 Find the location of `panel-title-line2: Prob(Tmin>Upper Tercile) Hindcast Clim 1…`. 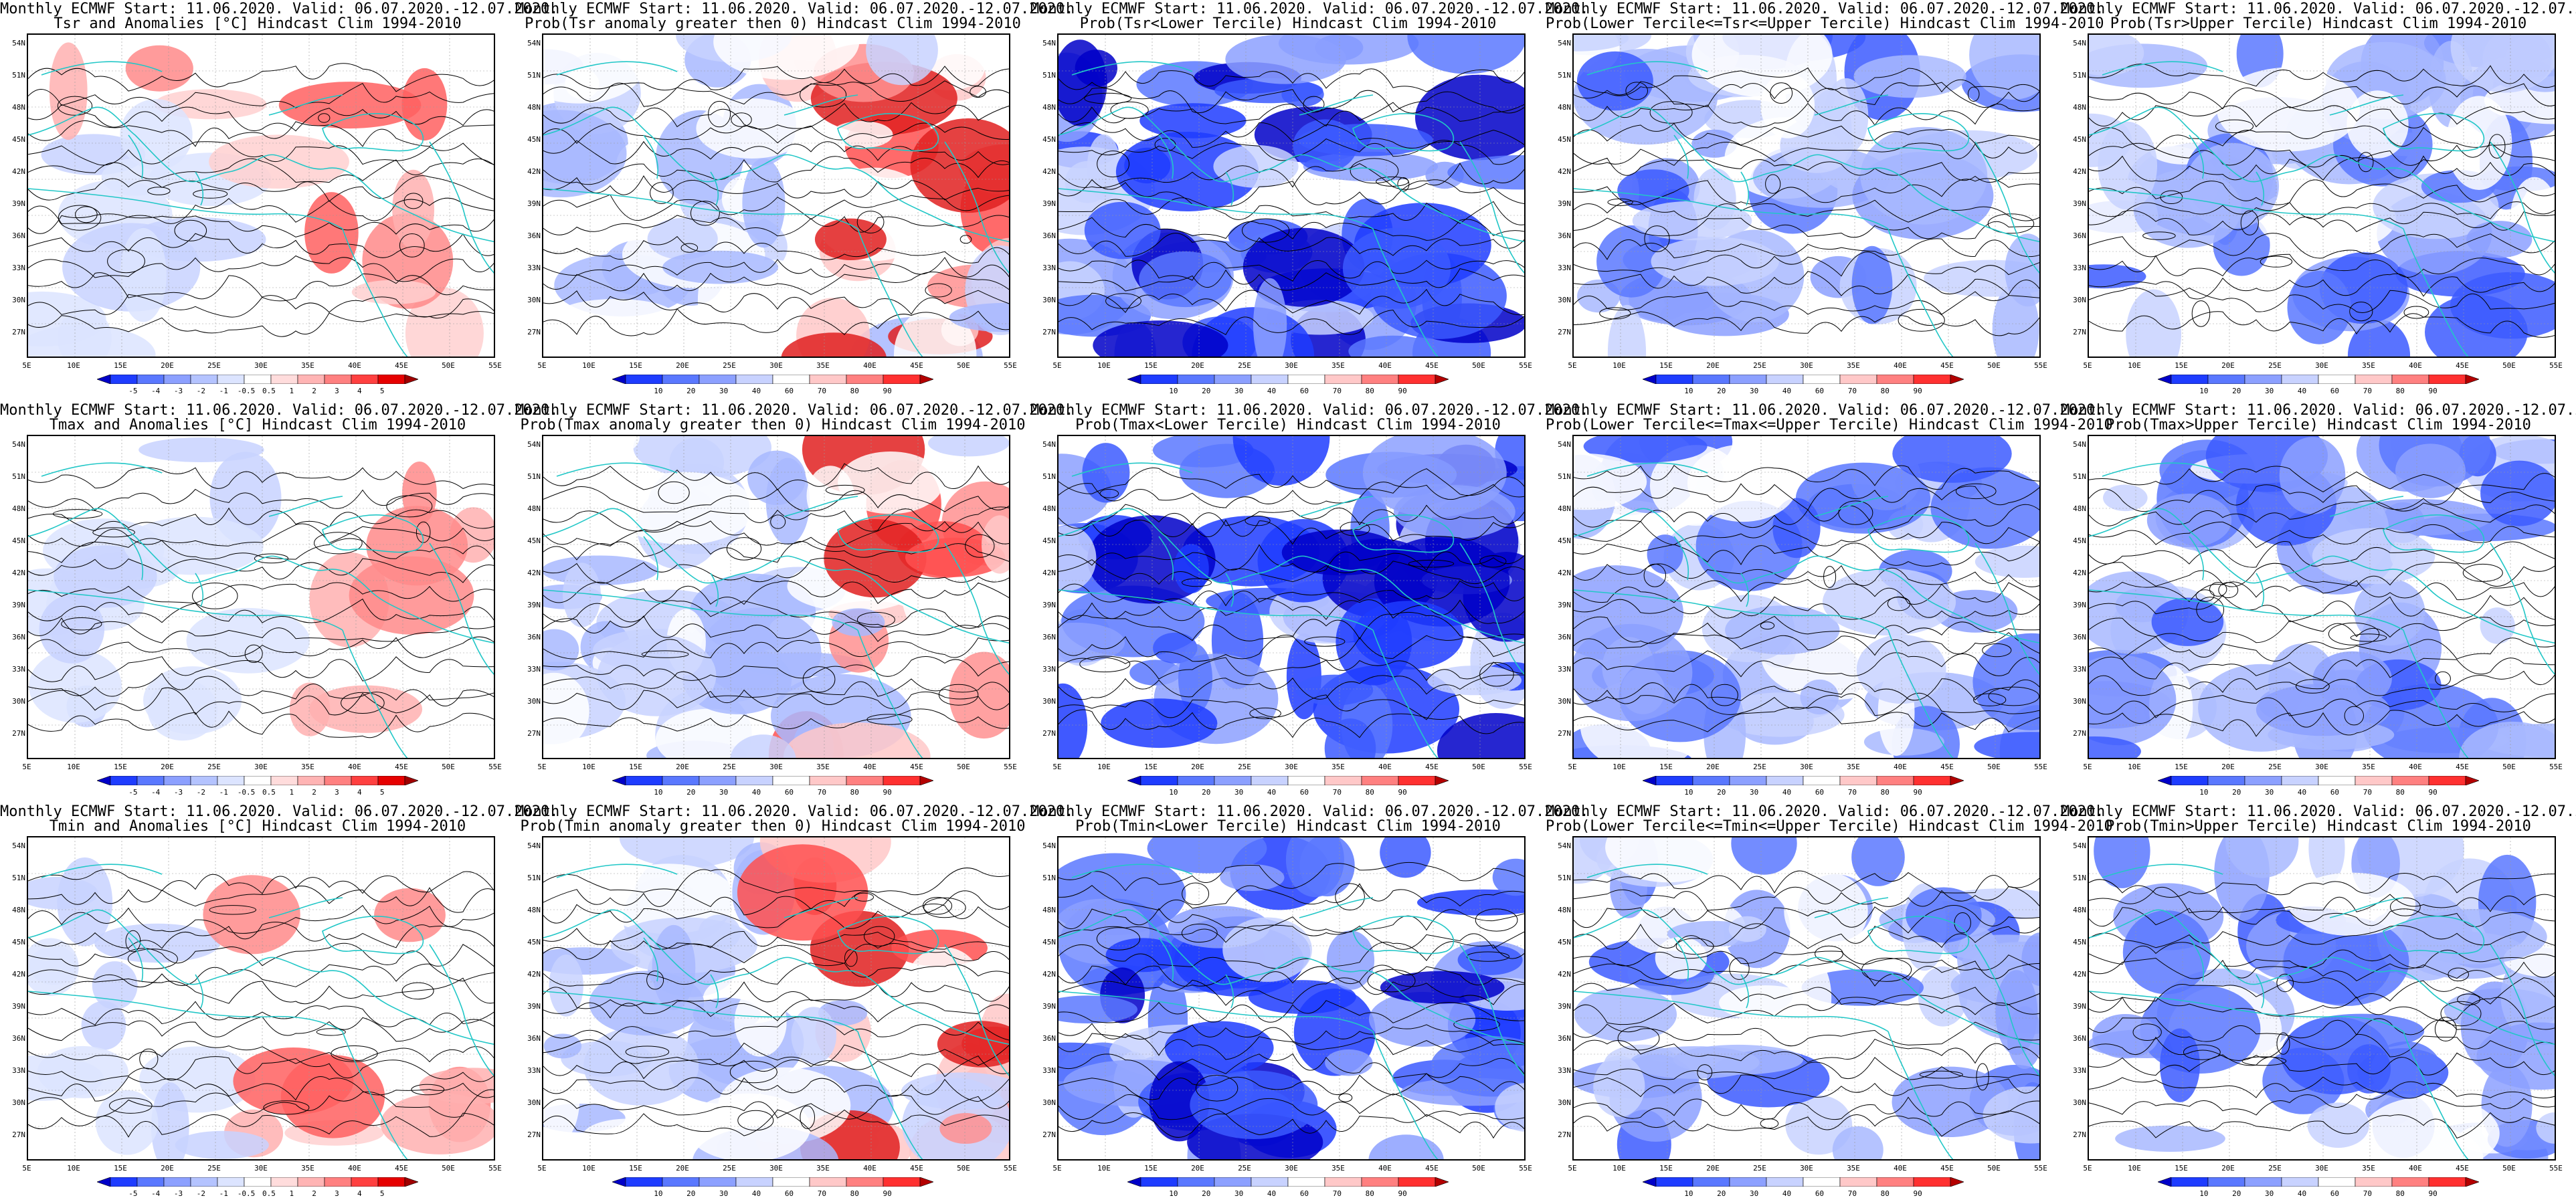

panel-title-line2: Prob(Tmin>Upper Tercile) Hindcast Clim 1… is located at coordinates (2318, 826).